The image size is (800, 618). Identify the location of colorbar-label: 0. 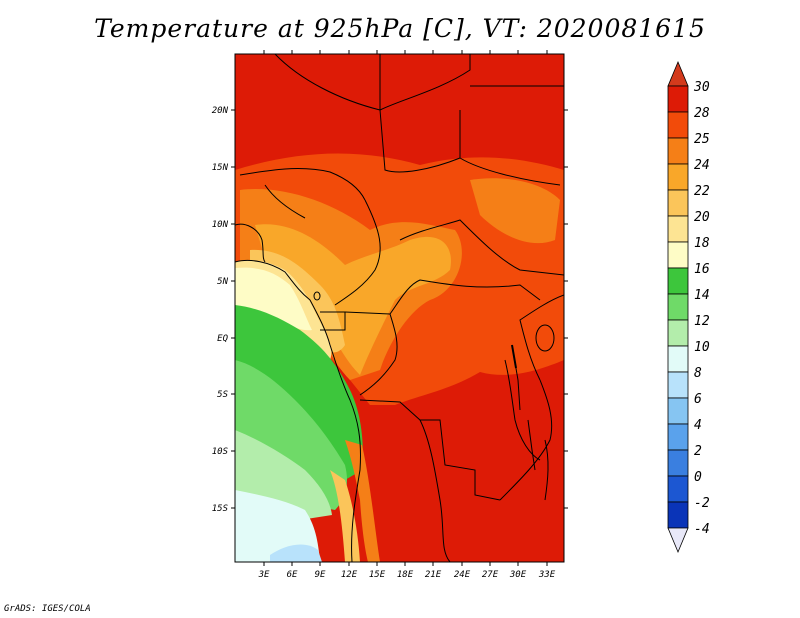
(698, 477).